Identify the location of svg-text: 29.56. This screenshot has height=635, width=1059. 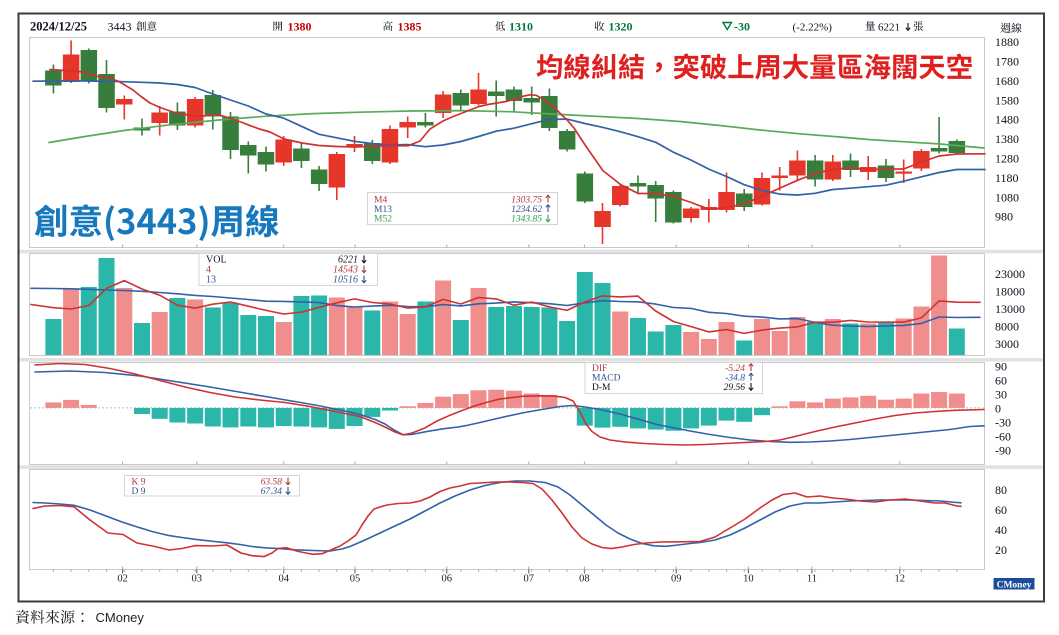
(735, 388).